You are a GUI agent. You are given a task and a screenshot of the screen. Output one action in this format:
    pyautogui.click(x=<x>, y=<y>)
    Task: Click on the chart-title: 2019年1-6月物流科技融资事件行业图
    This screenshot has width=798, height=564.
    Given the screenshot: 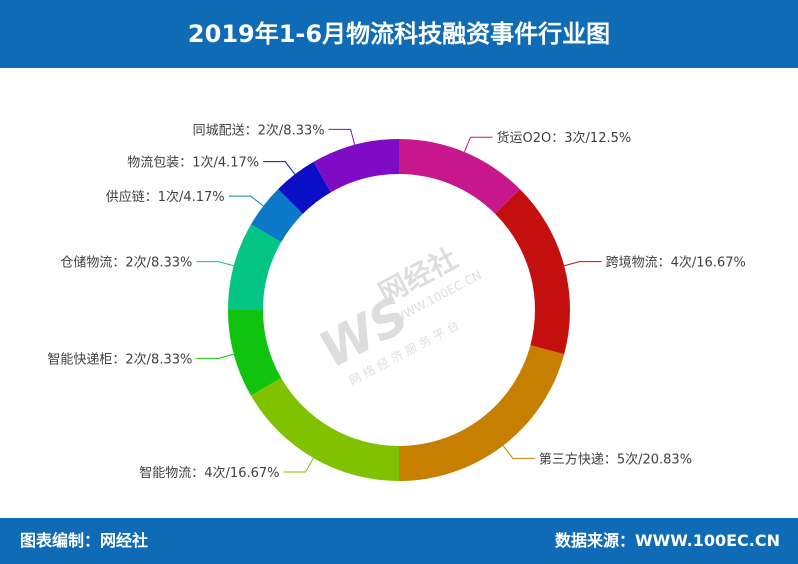 What is the action you would take?
    pyautogui.click(x=399, y=34)
    